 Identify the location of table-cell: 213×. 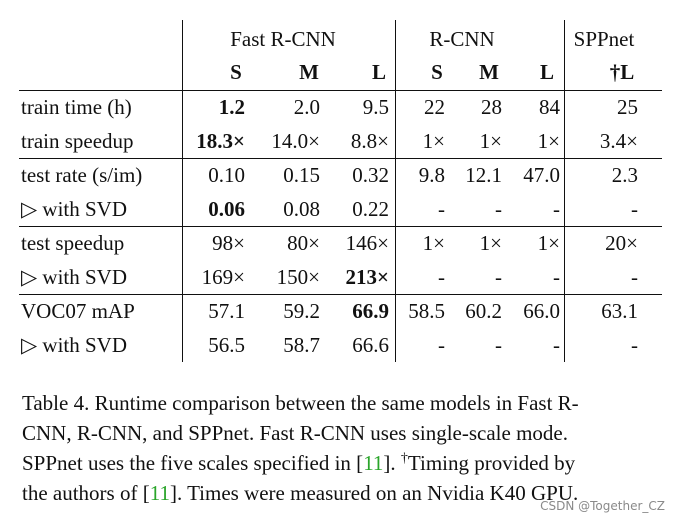
(367, 277).